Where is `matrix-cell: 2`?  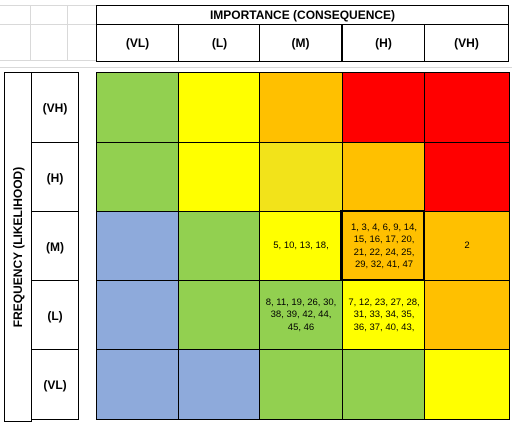
matrix-cell: 2 is located at coordinates (467, 246).